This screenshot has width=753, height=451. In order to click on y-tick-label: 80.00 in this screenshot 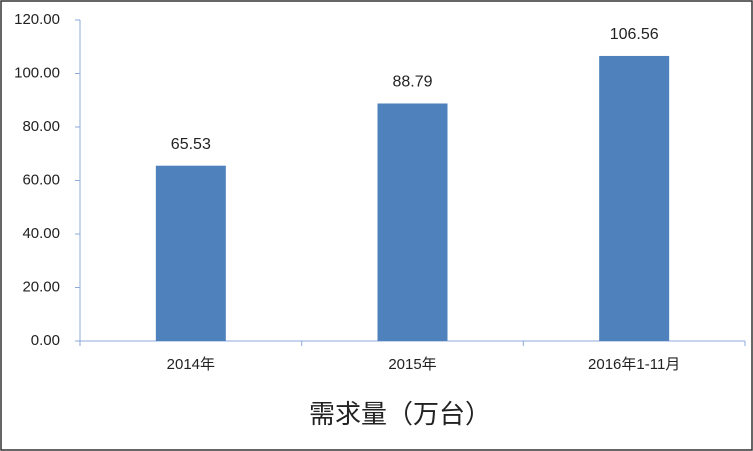, I will do `click(41, 126)`.